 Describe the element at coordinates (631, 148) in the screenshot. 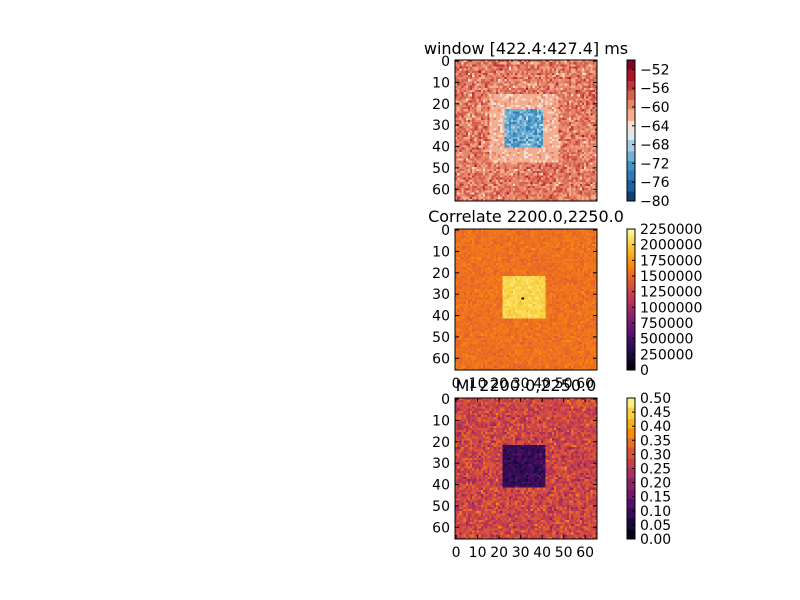

I see `colorbar-segment` at that location.